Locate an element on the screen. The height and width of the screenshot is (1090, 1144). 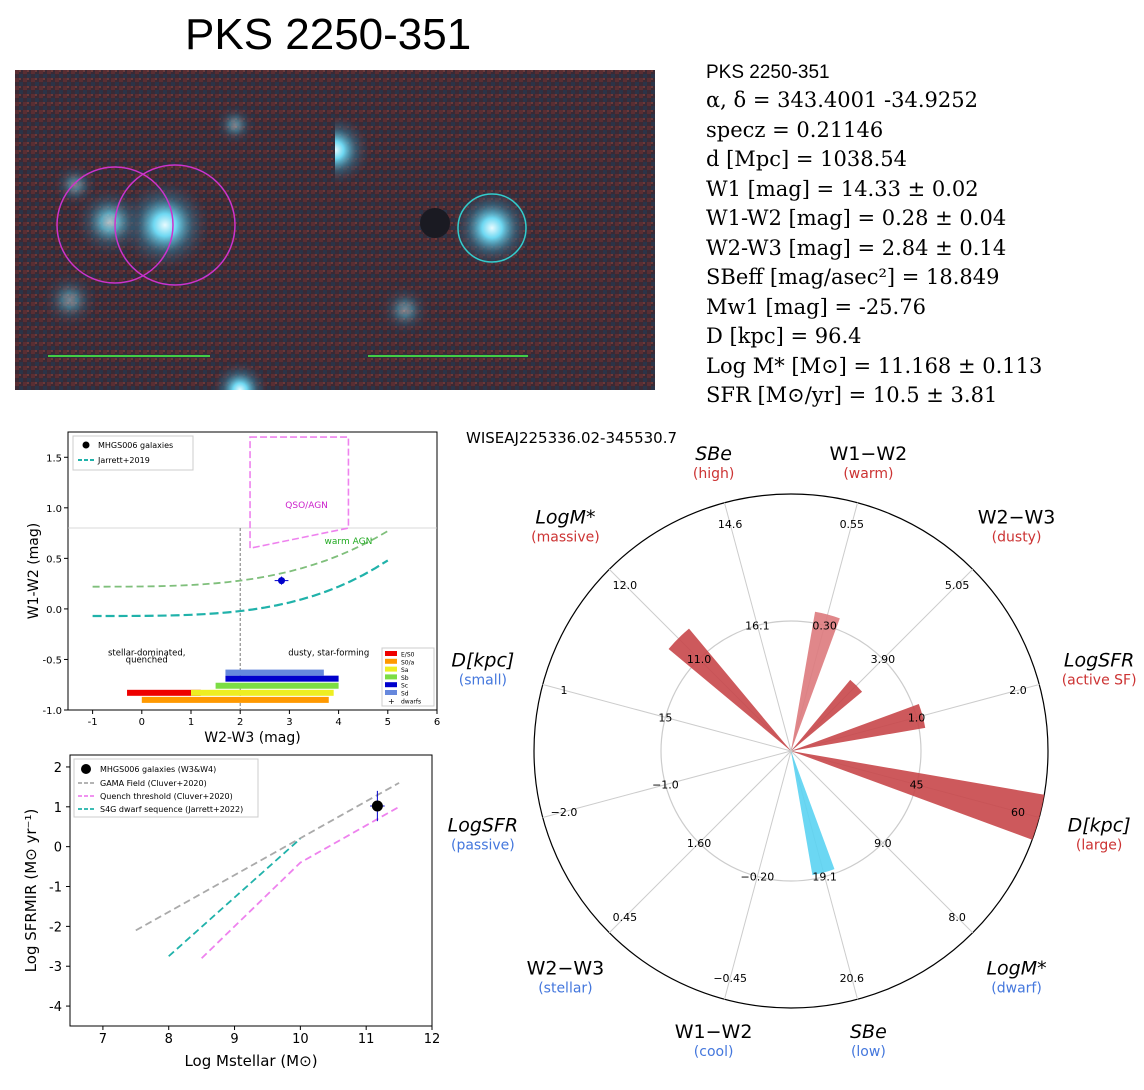
sfr-ytick-label: -3 is located at coordinates (55, 967).